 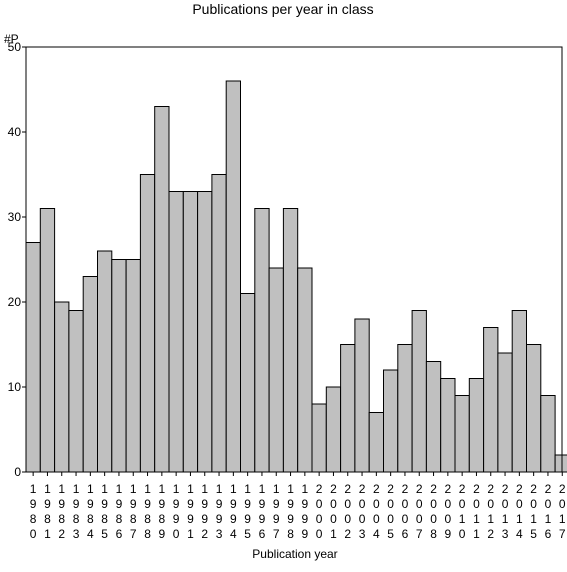 I want to click on bar-1990, so click(x=176, y=332).